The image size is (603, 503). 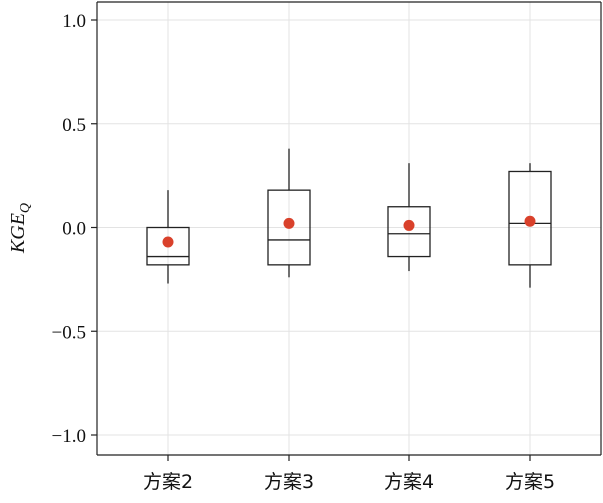 I want to click on y-axis-label-subscript: Q, so click(x=25, y=208).